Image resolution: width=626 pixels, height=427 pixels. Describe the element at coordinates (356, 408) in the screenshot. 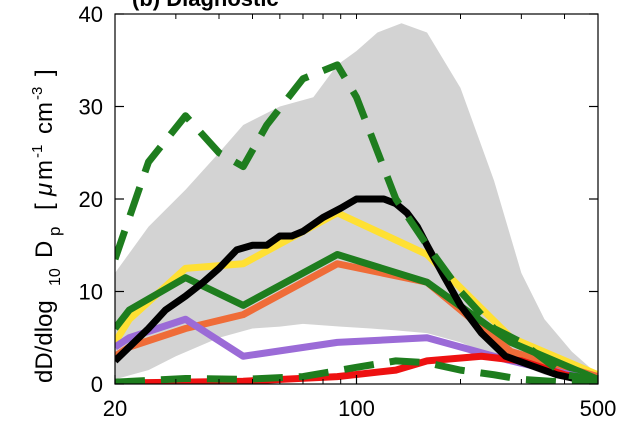

I see `x-tick-label: 100` at that location.